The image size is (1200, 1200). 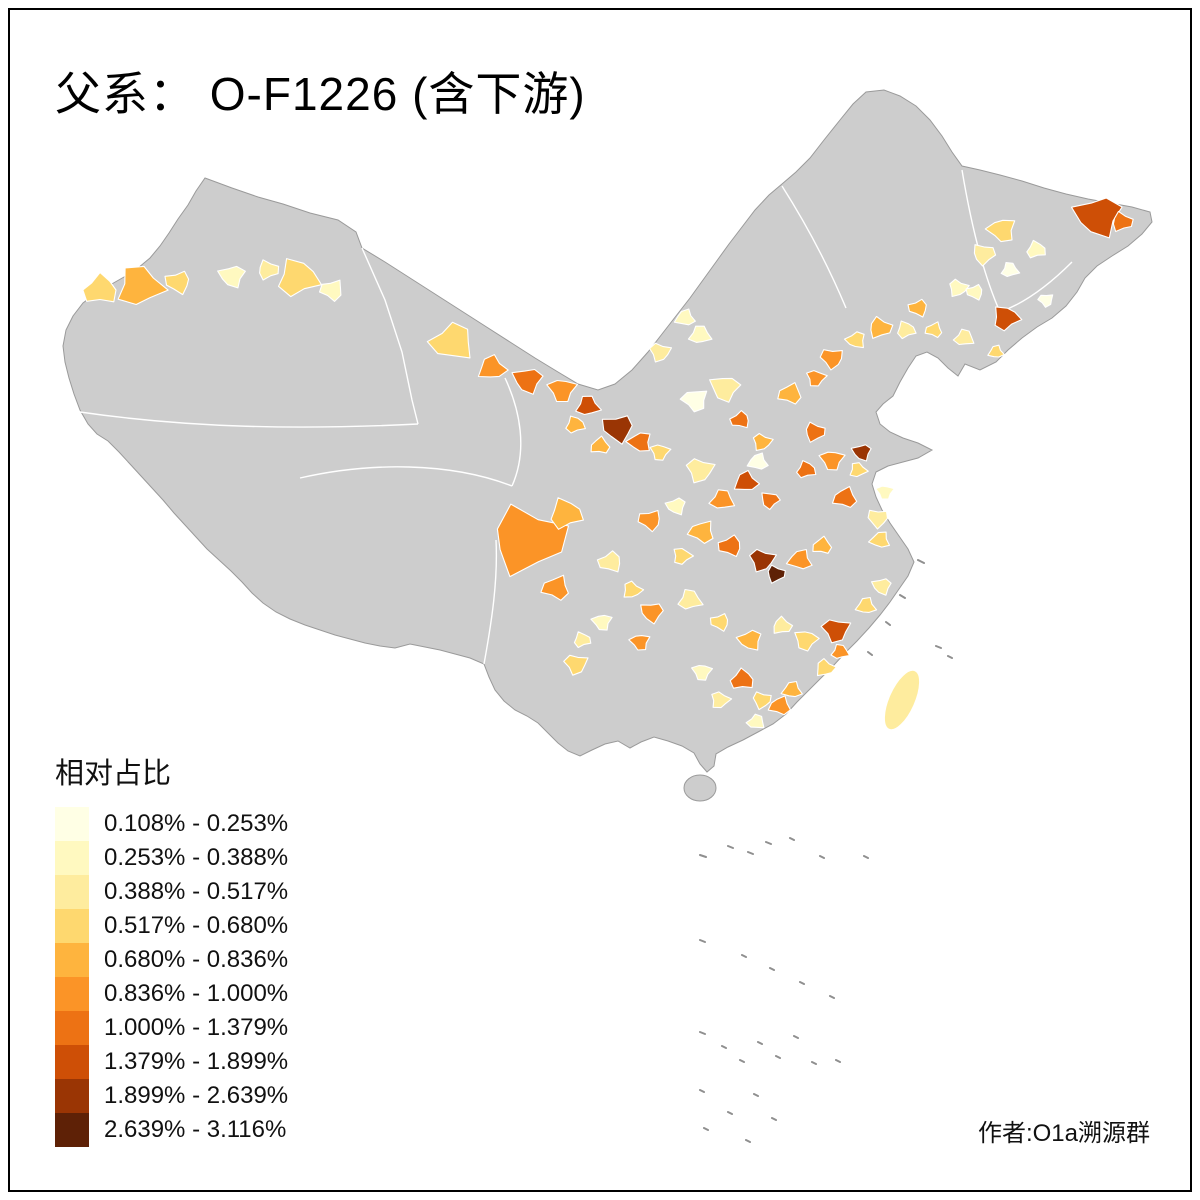 I want to click on legend-row: 1.899% - 2.639%, so click(x=171, y=1096).